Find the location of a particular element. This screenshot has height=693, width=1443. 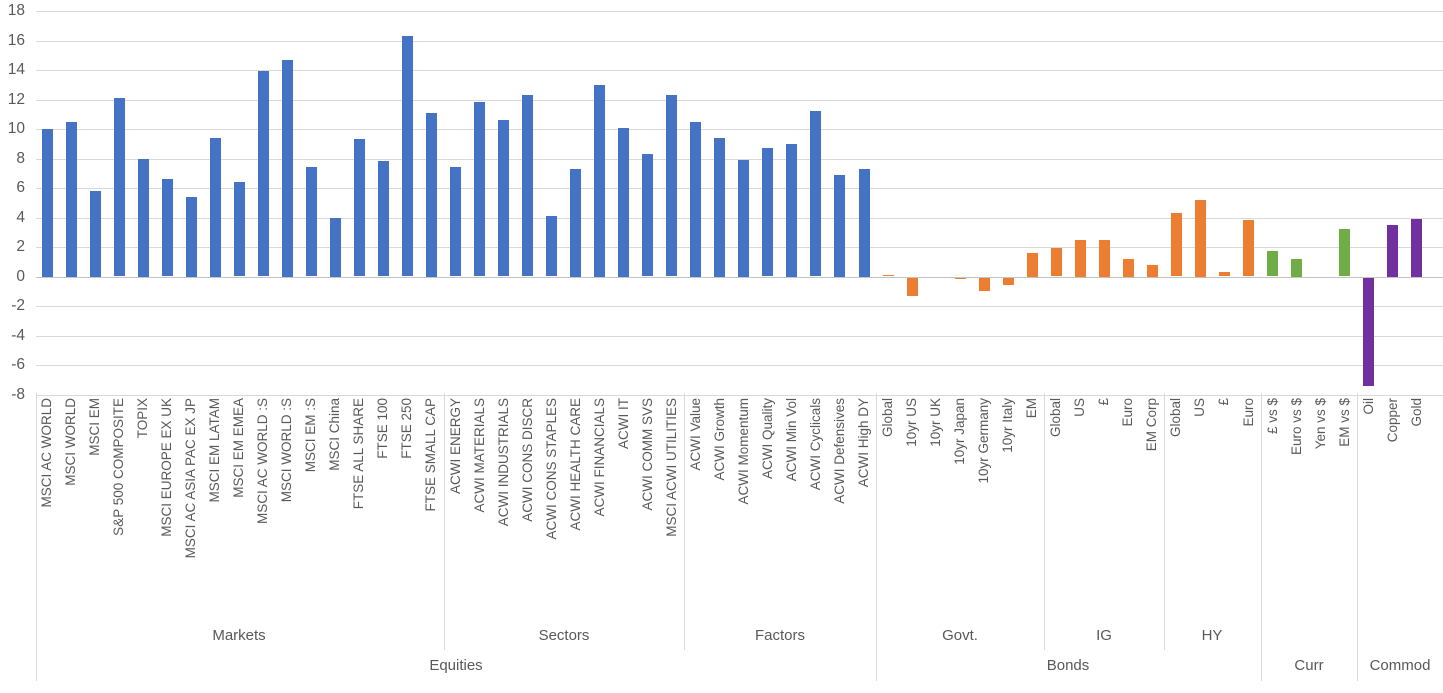

category-label: ACWI COMM SVS is located at coordinates (647, 454).